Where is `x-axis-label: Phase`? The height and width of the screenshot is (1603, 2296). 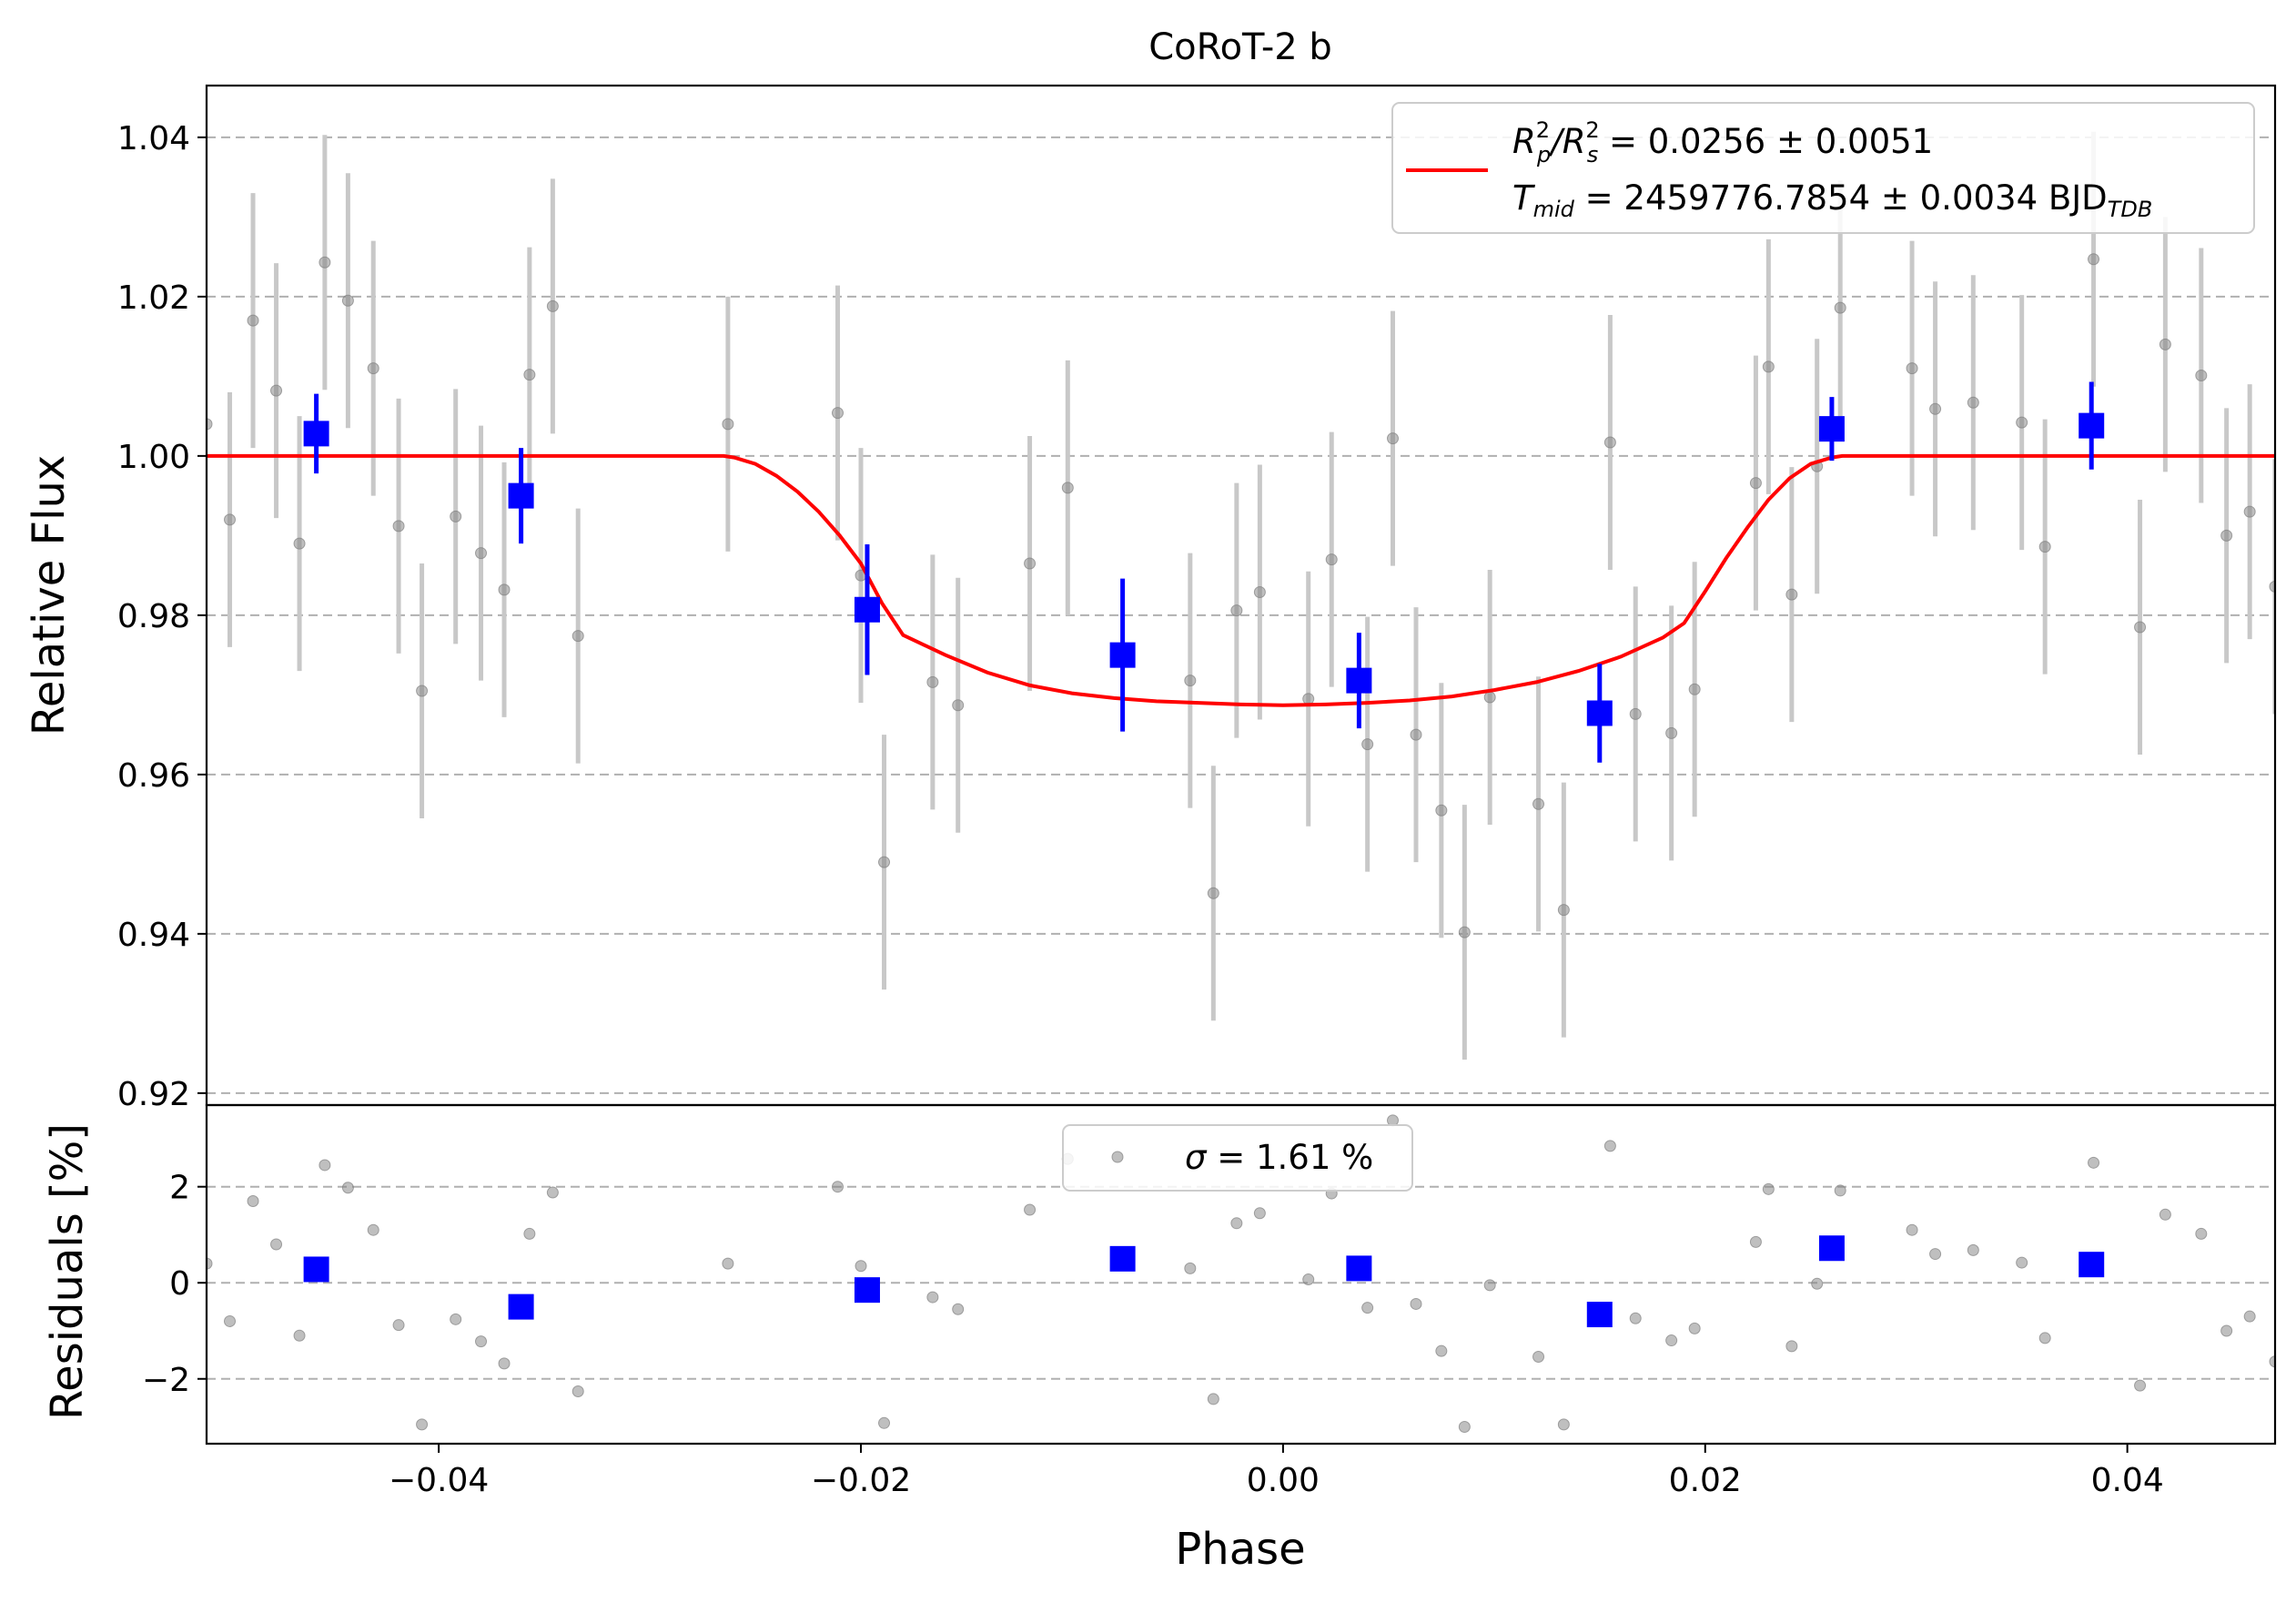
x-axis-label: Phase is located at coordinates (1240, 1549).